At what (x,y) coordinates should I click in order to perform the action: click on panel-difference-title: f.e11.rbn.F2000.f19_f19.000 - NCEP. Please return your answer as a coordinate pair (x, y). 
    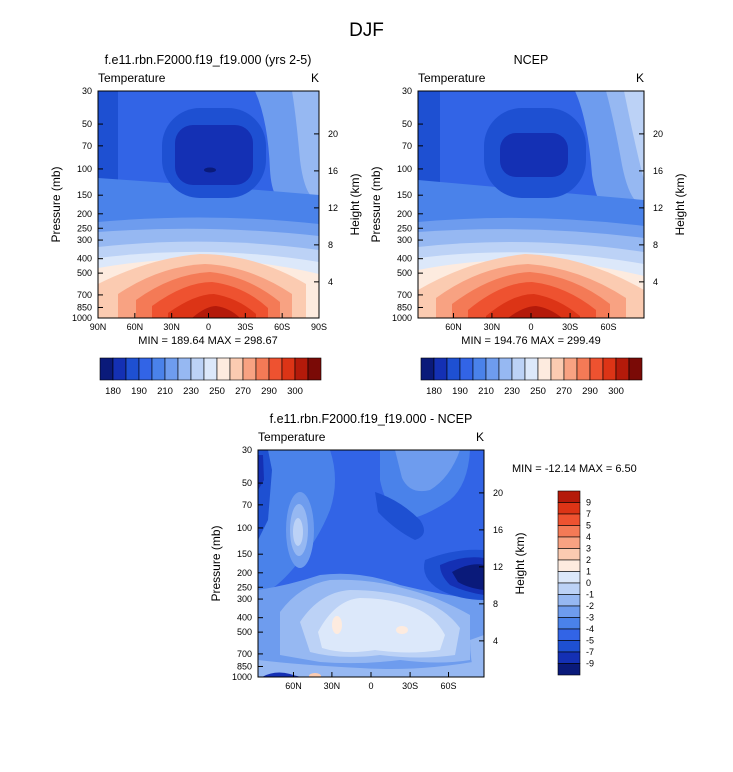
    Looking at the image, I should click on (371, 419).